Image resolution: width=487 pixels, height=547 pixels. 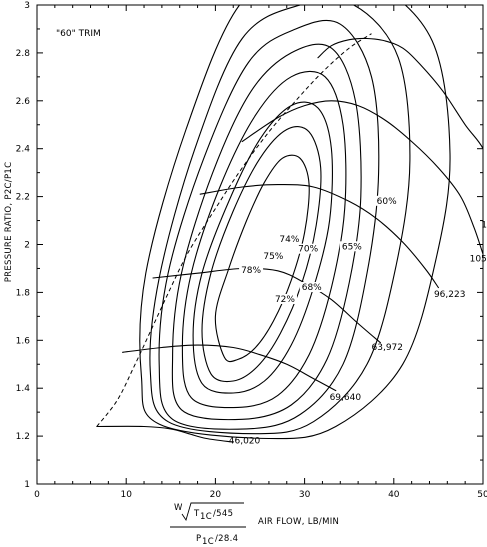 What do you see at coordinates (298, 522) in the screenshot?
I see `x-axis-label: AIR FLOW, LB/MIN` at bounding box center [298, 522].